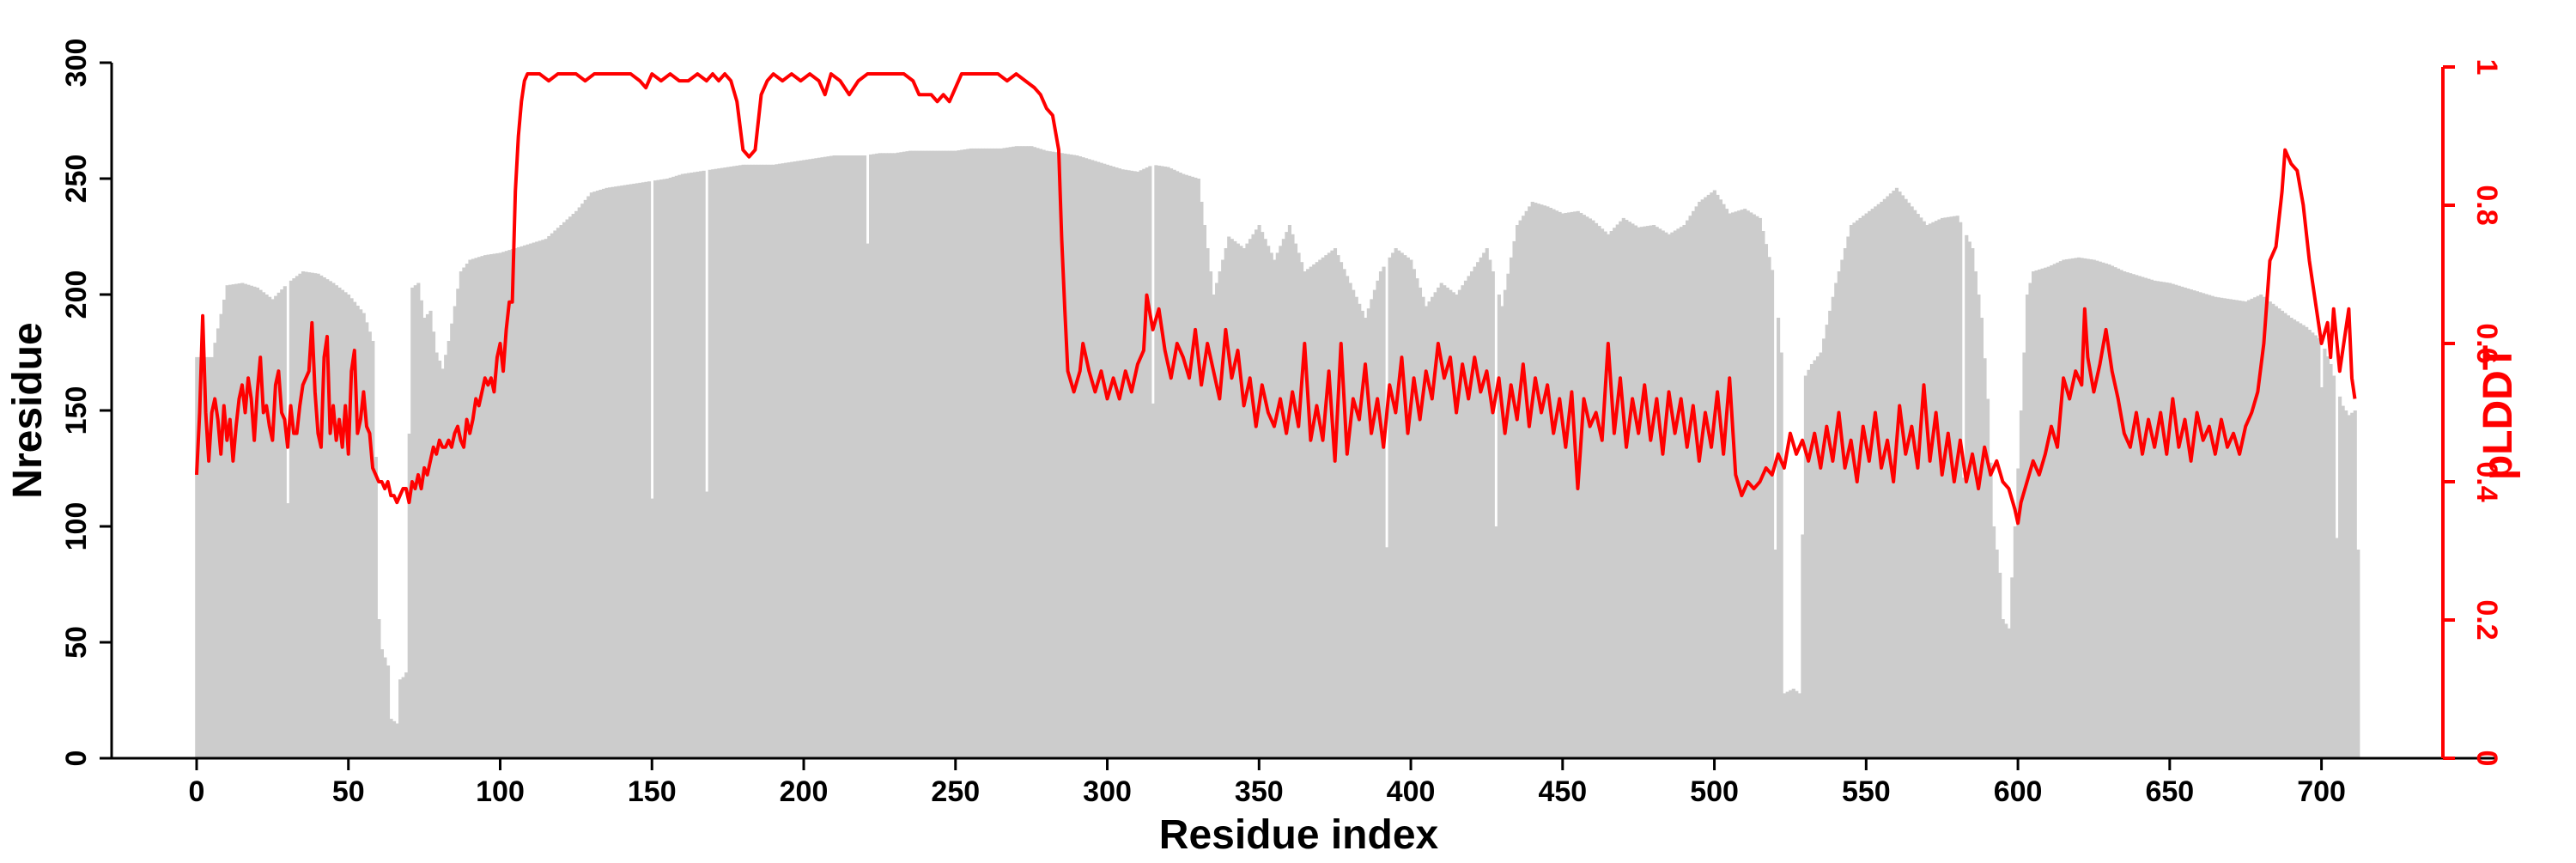  Describe the element at coordinates (2486, 481) in the screenshot. I see `y-right-tick-label: 0.4` at that location.